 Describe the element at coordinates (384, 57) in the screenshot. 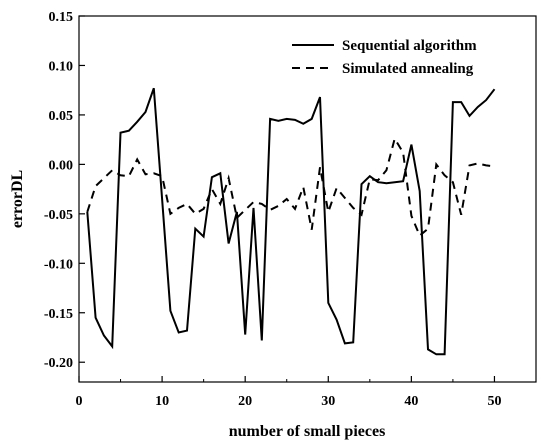

I see `legend: Sequential algorithm Simulated annealing` at that location.